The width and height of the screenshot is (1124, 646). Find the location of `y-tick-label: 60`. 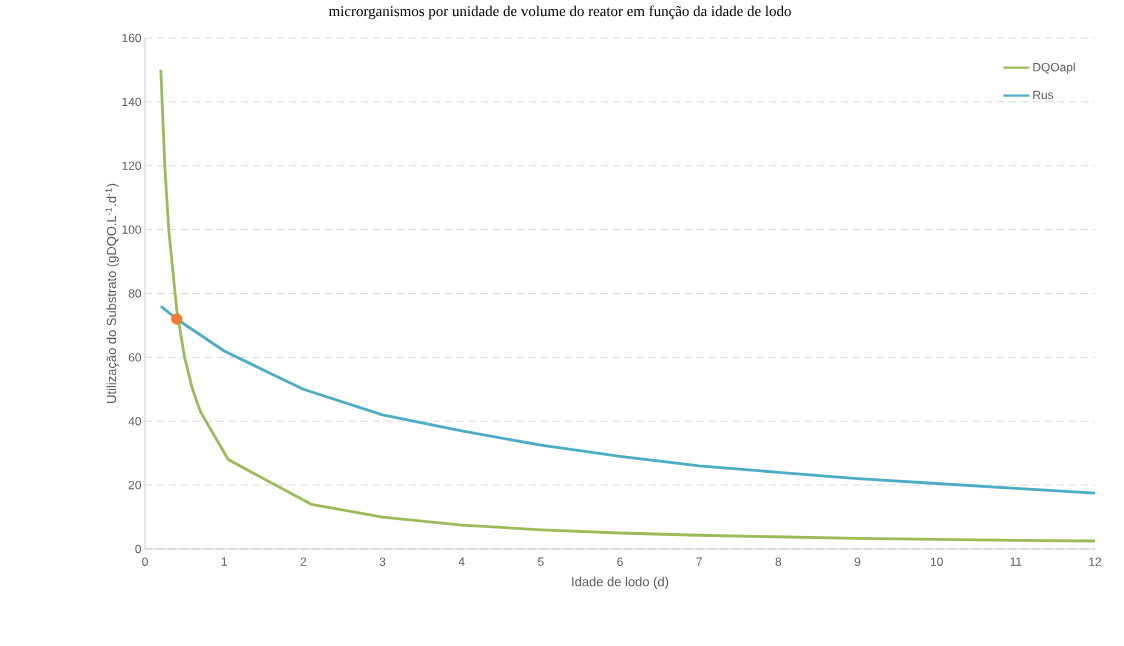

y-tick-label: 60 is located at coordinates (135, 357).